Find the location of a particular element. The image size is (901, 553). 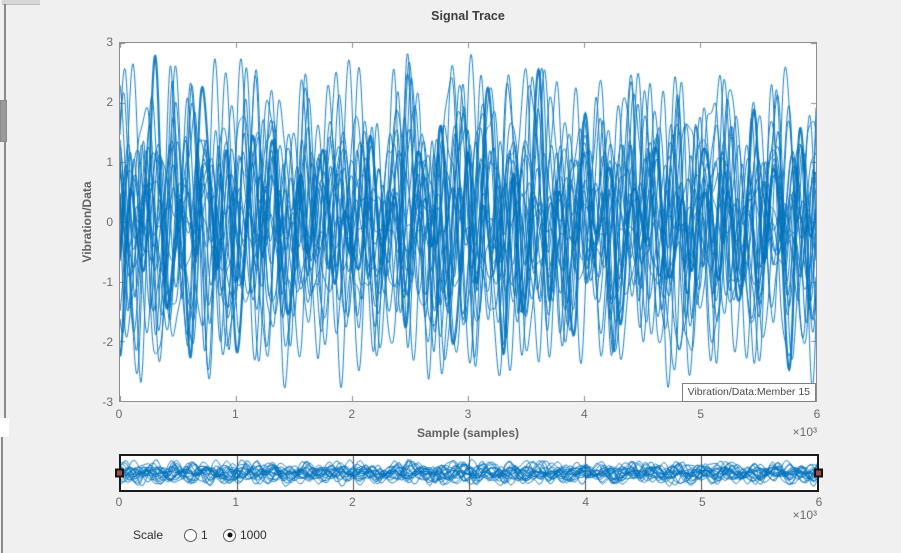

x-tick-label: 5 is located at coordinates (700, 414).